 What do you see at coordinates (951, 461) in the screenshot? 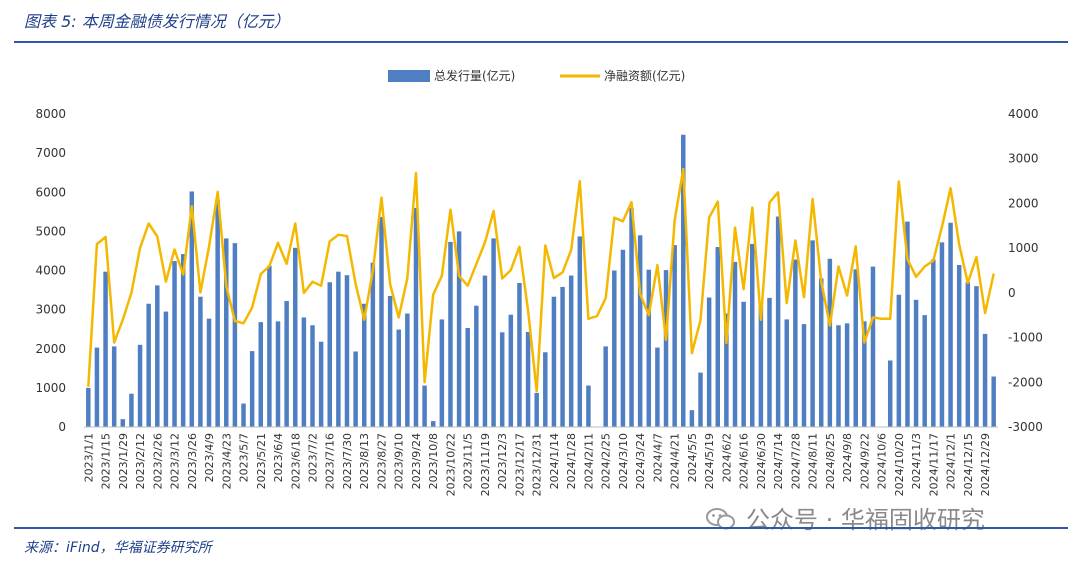
I see `x-tick-label: 2024/12/1` at bounding box center [951, 461].